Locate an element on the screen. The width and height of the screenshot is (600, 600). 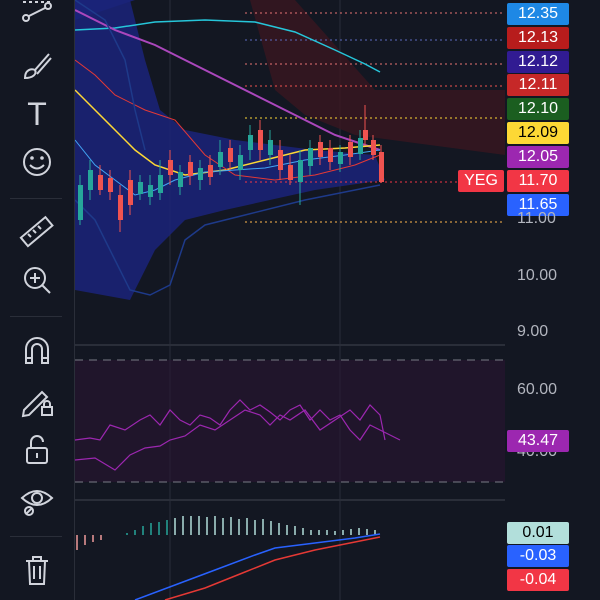
rsi-value-label: 43.47 is located at coordinates (538, 441).